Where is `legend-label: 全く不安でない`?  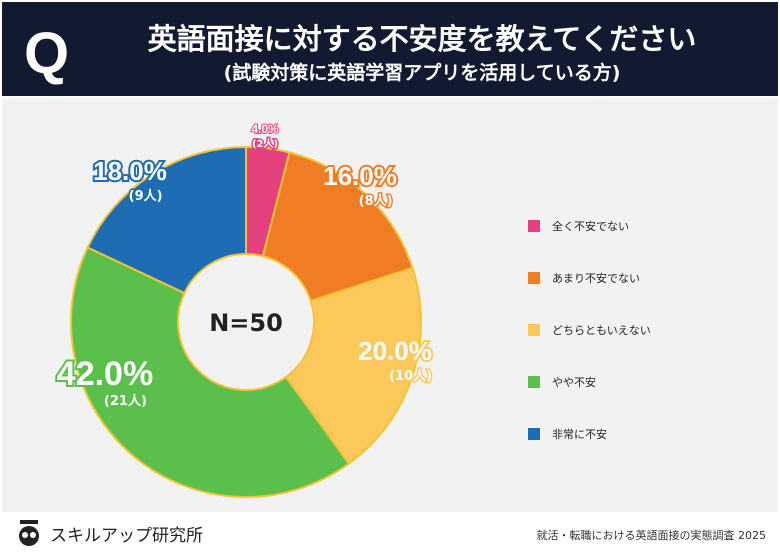
legend-label: 全く不安でない is located at coordinates (590, 226).